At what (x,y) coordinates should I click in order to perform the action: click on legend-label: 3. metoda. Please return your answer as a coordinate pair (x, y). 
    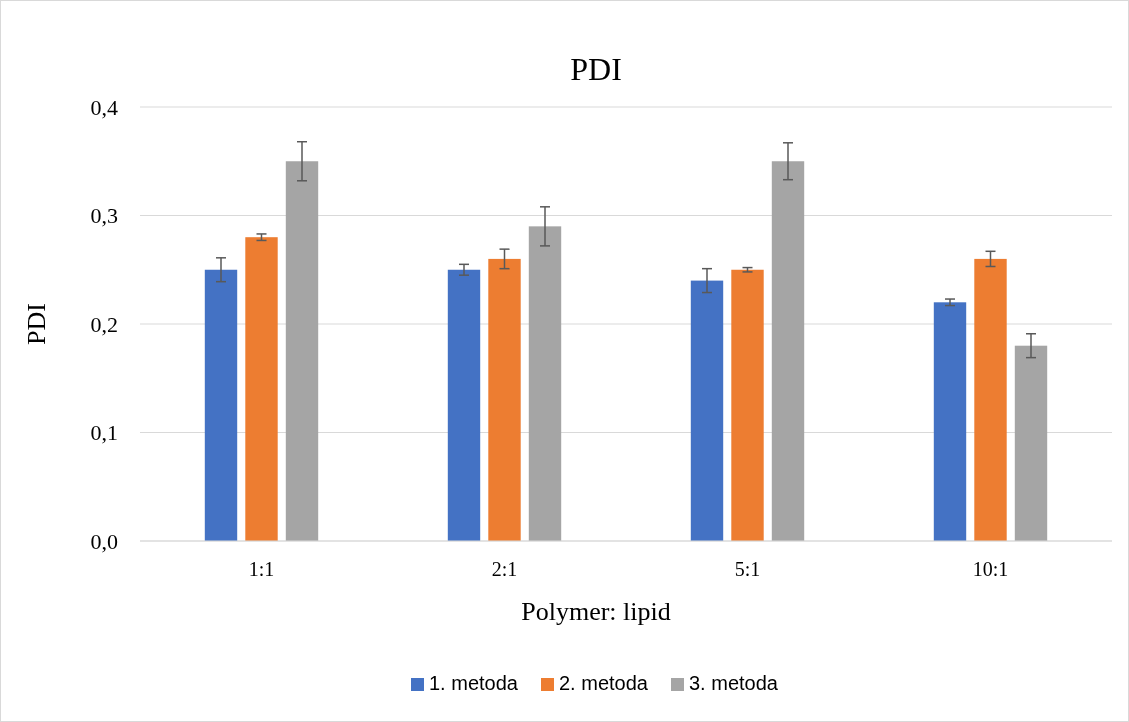
    Looking at the image, I should click on (734, 683).